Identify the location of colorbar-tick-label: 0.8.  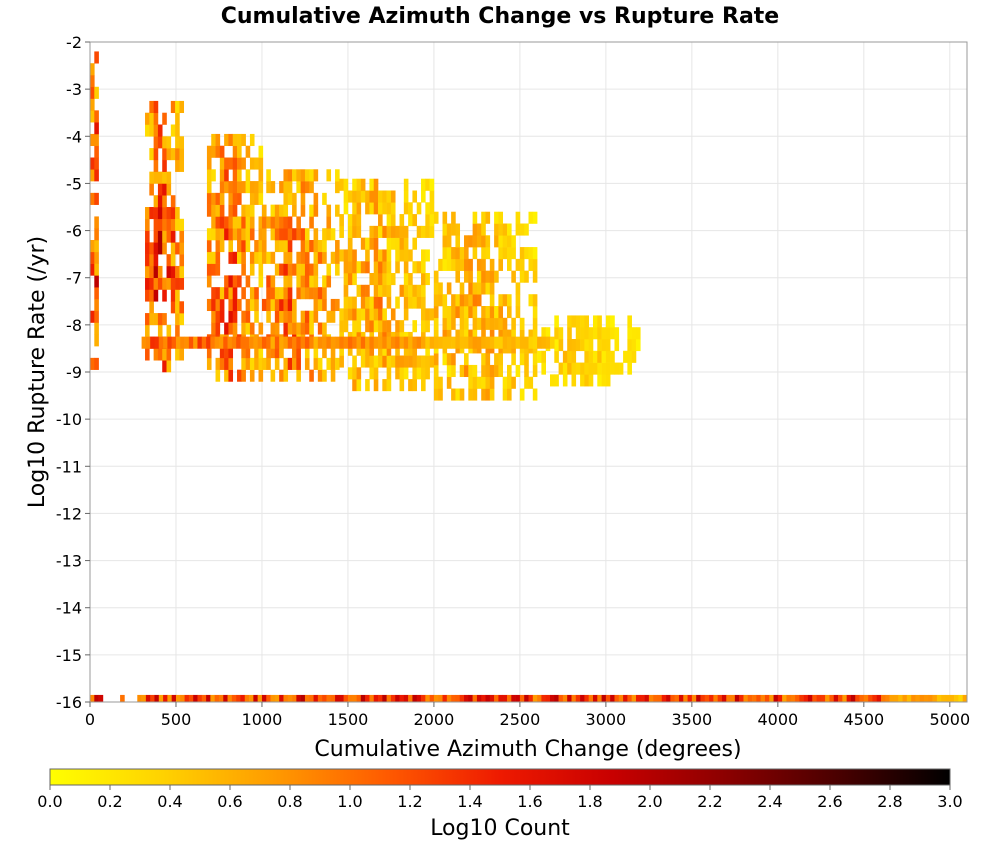
(289, 801).